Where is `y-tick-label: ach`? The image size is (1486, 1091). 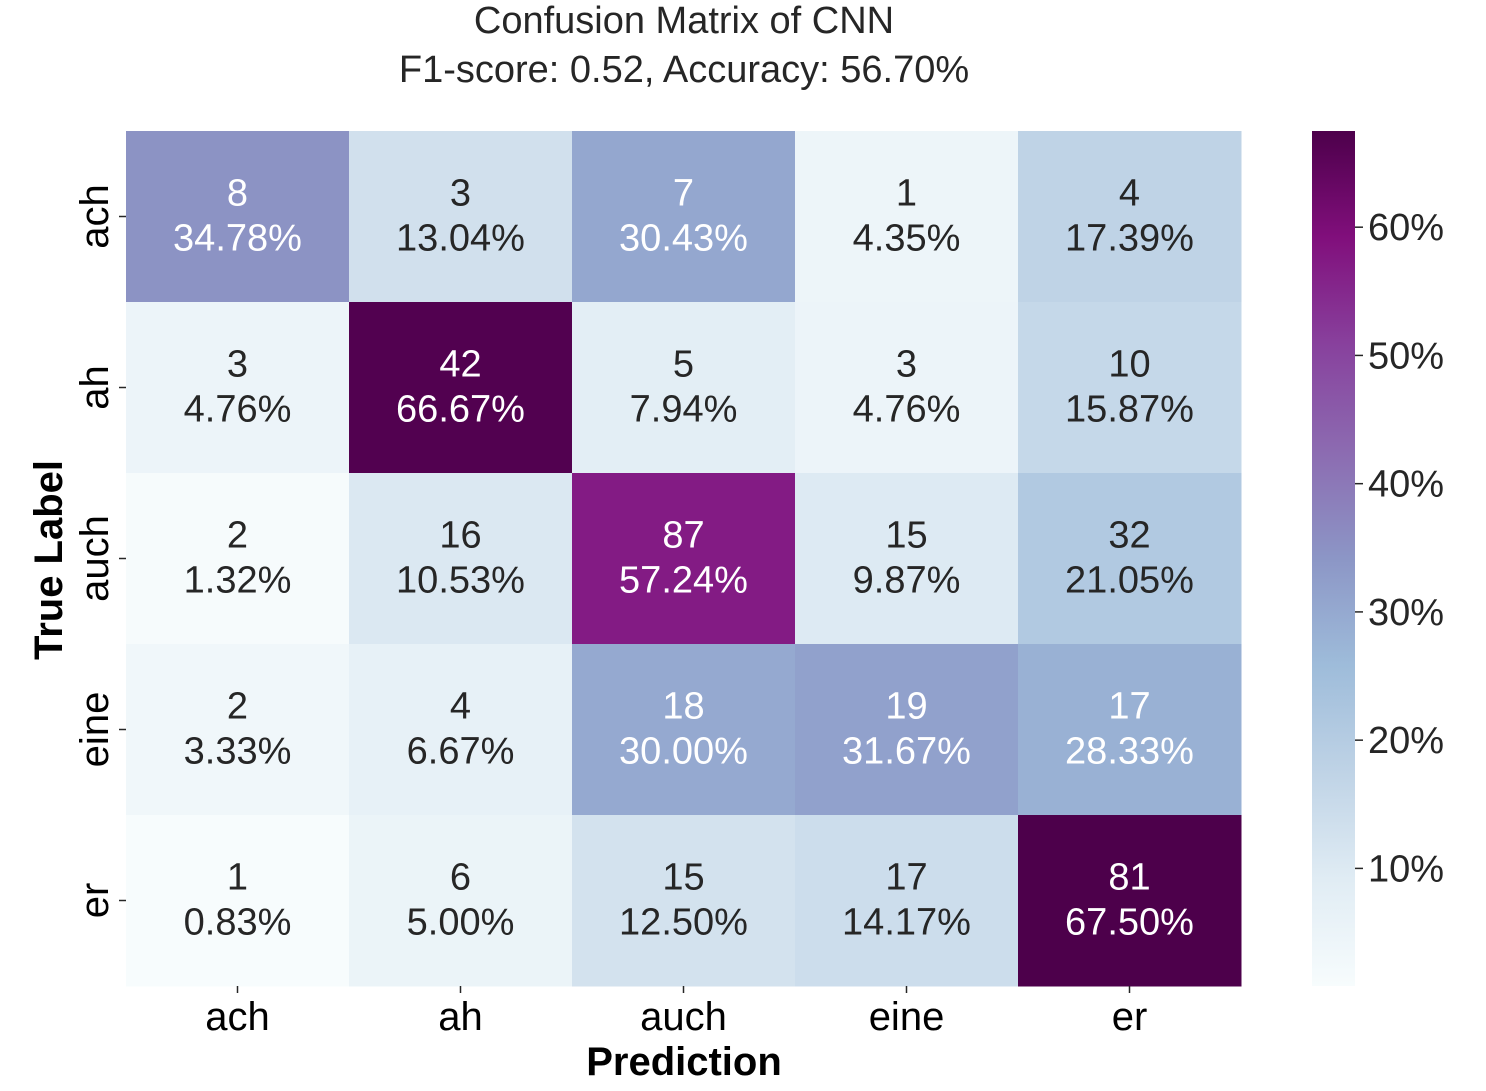
y-tick-label: ach is located at coordinates (95, 216).